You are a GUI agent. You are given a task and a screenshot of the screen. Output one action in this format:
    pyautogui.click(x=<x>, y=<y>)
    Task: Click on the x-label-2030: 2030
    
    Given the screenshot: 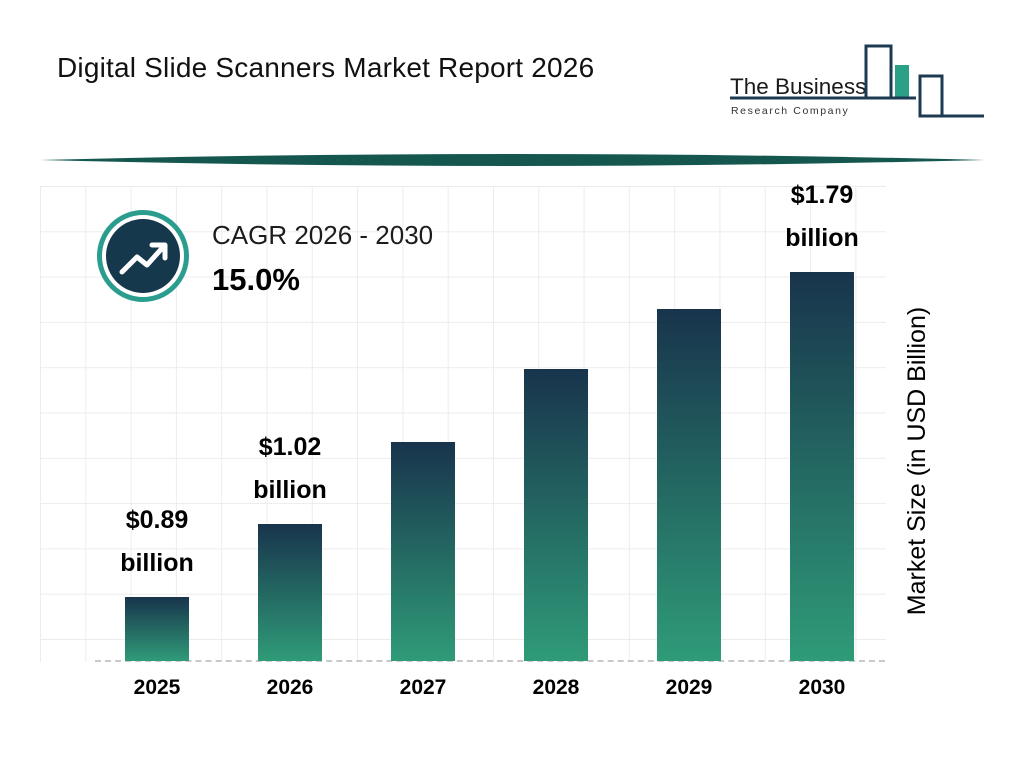 What is the action you would take?
    pyautogui.click(x=822, y=687)
    